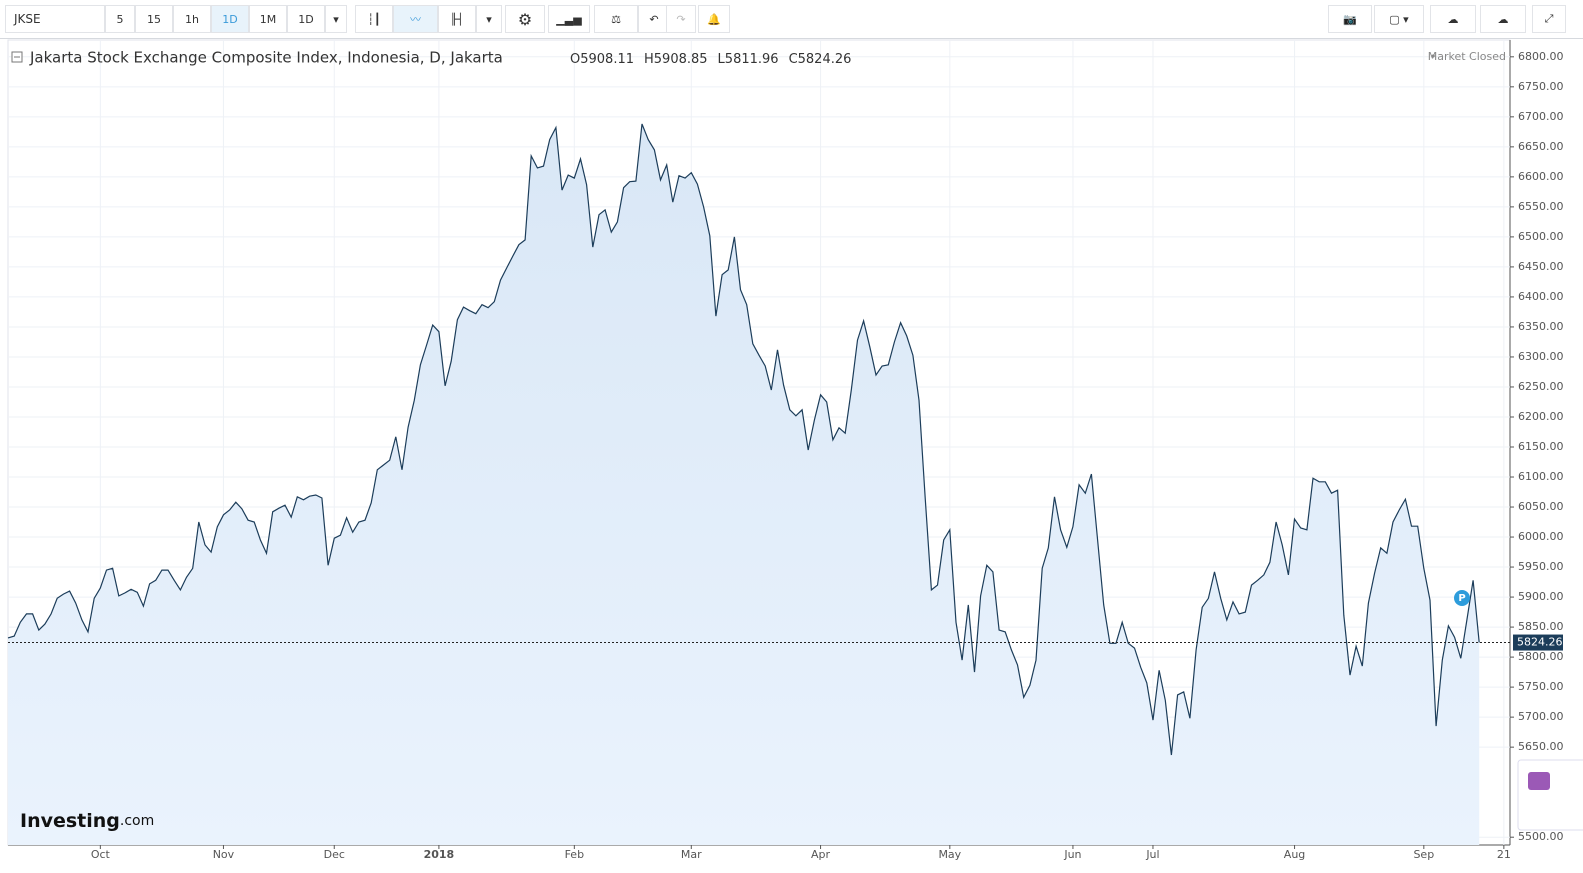 The width and height of the screenshot is (1583, 873). Describe the element at coordinates (1541, 356) in the screenshot. I see `y-tick-label: 6300.00` at that location.